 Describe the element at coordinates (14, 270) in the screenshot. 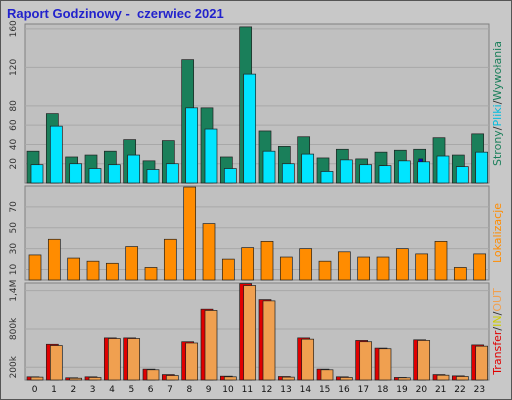

I see `y-tick-label-1-0: 10` at that location.